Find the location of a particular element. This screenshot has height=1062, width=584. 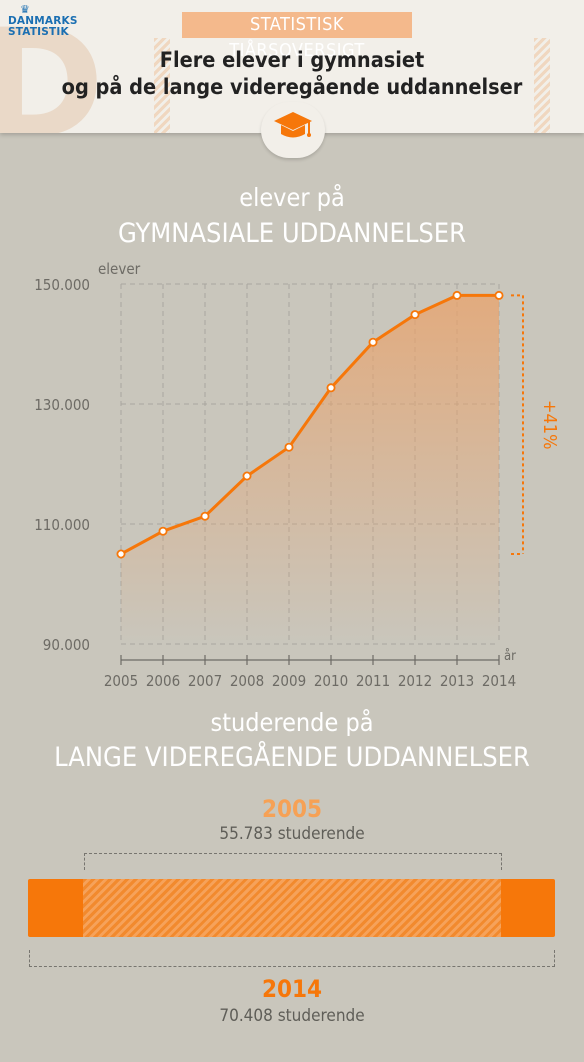

y-tick-label: 130.000 is located at coordinates (62, 405).